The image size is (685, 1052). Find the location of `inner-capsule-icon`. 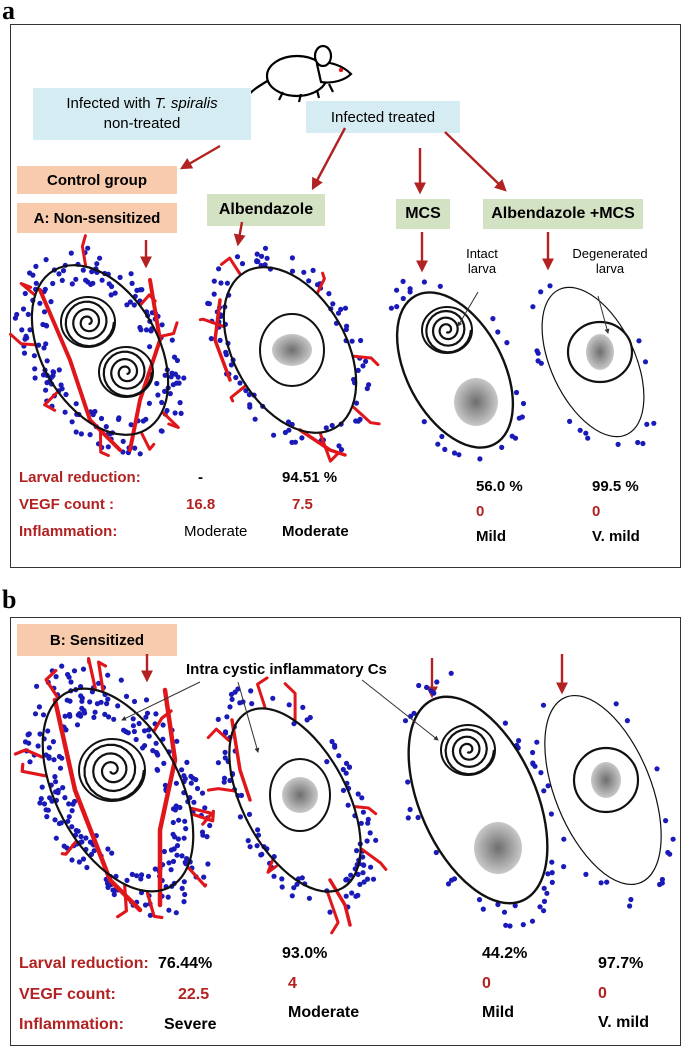

inner-capsule-icon is located at coordinates (292, 350).